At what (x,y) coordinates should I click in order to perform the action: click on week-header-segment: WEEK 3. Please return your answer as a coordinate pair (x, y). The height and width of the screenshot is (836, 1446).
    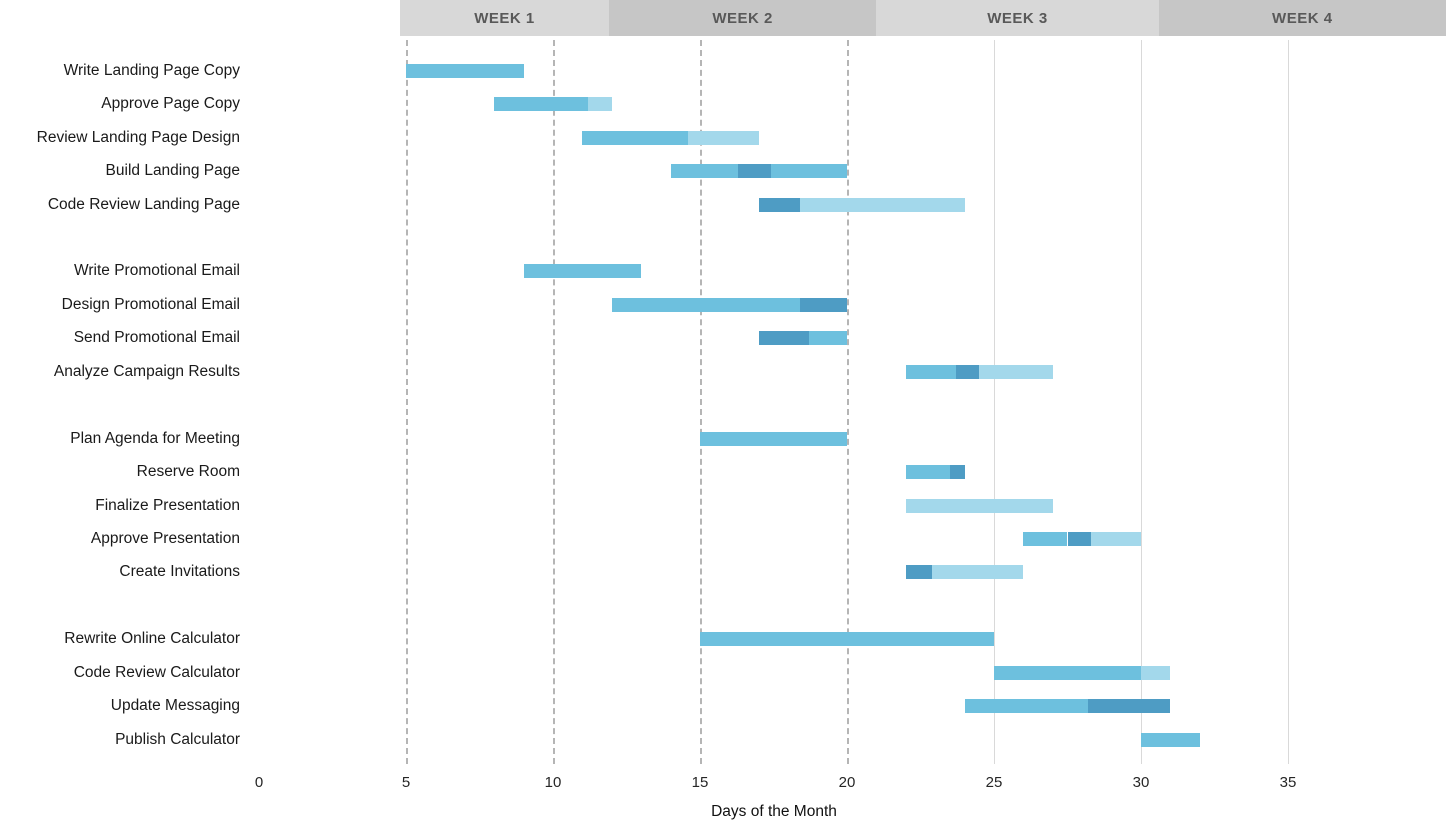
    Looking at the image, I should click on (1017, 18).